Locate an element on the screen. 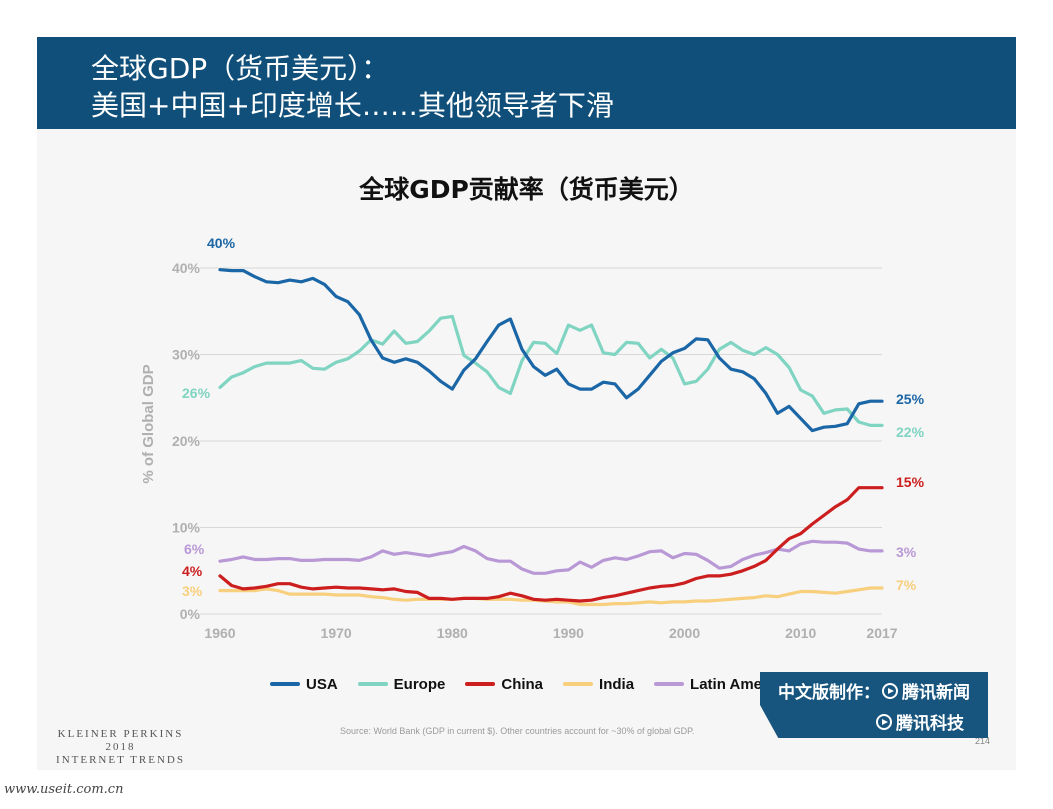  x-tick-label: 1970 is located at coordinates (336, 633).